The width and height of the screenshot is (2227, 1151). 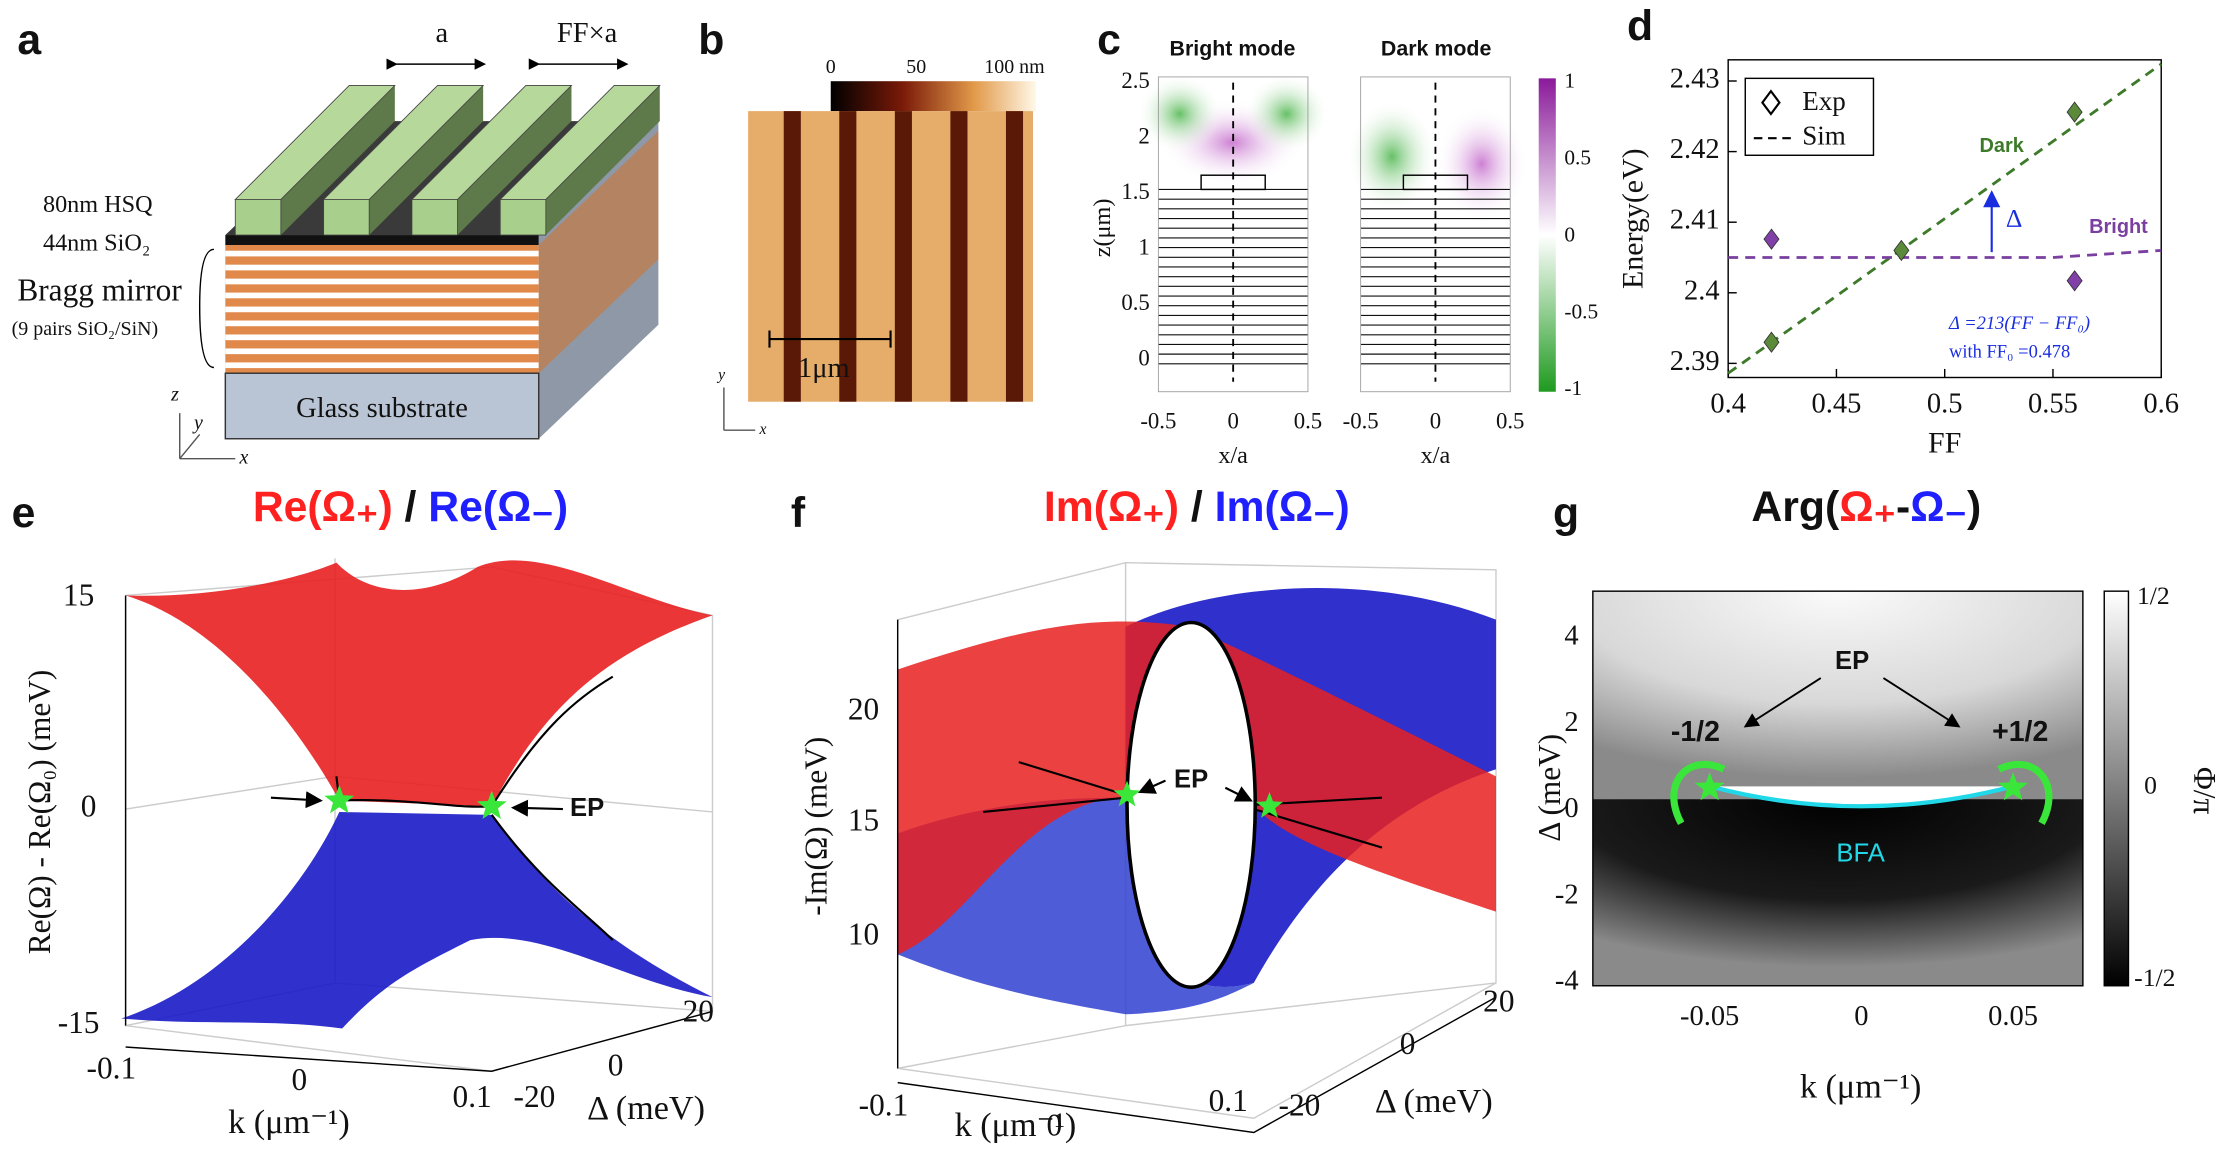 What do you see at coordinates (382, 408) in the screenshot?
I see `substrate-label: Glass substrate` at bounding box center [382, 408].